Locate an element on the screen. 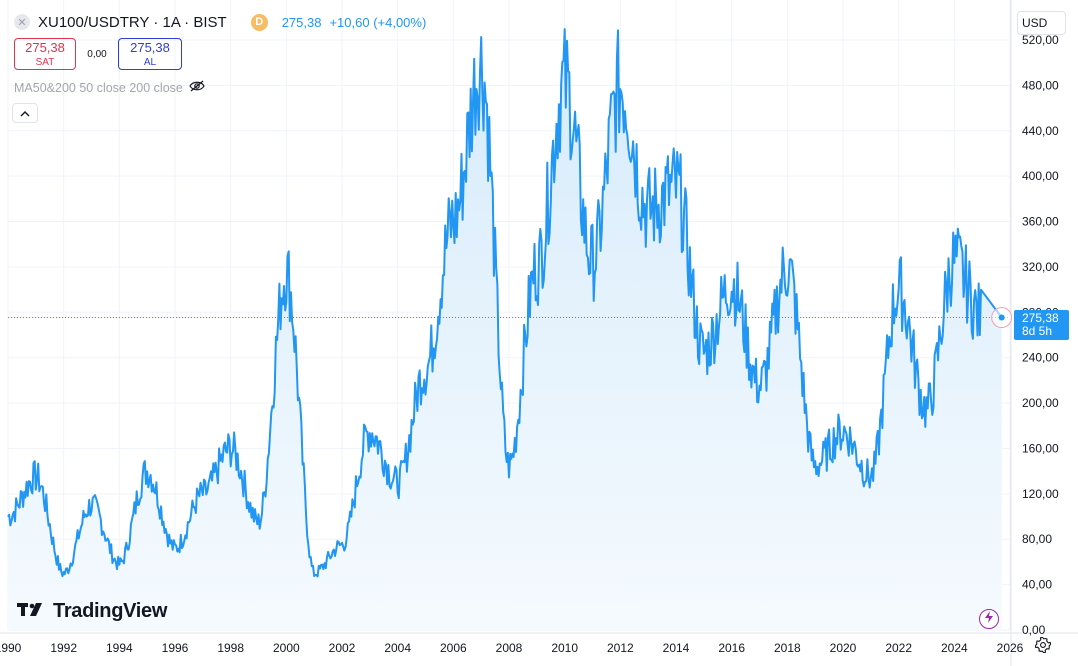  currency-button: USD is located at coordinates (1041, 23).